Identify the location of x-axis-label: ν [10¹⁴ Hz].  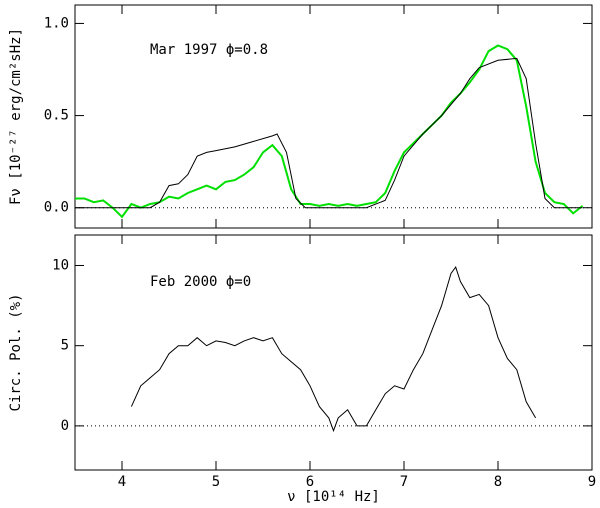
(333, 497).